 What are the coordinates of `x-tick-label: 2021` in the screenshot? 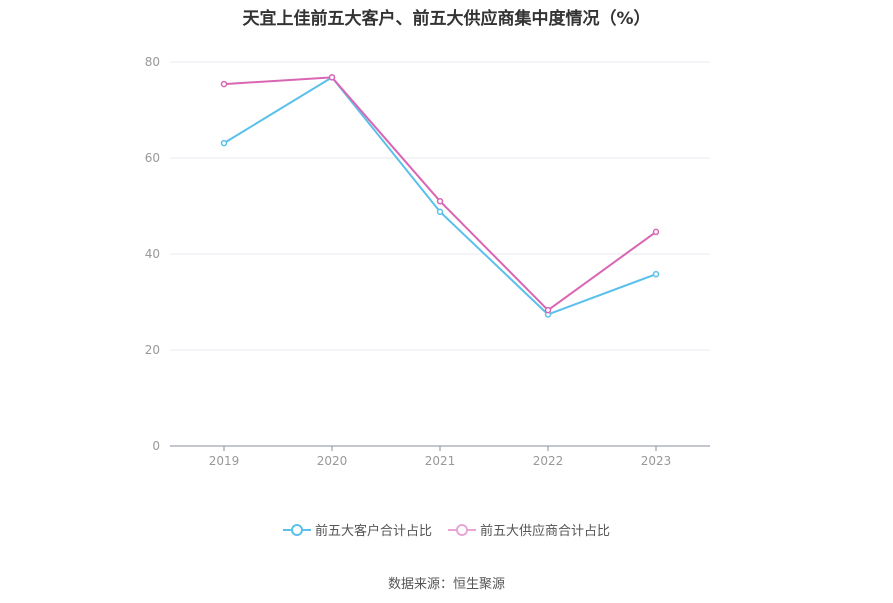 It's located at (440, 461).